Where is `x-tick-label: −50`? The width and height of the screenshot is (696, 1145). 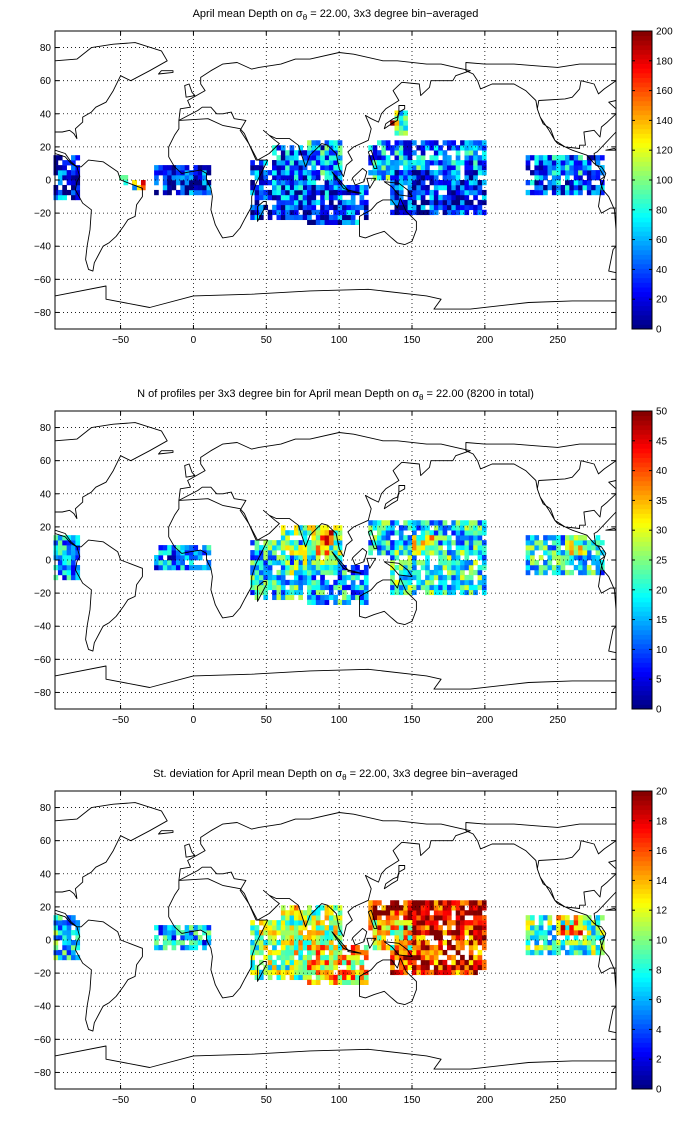 x-tick-label: −50 is located at coordinates (120, 720).